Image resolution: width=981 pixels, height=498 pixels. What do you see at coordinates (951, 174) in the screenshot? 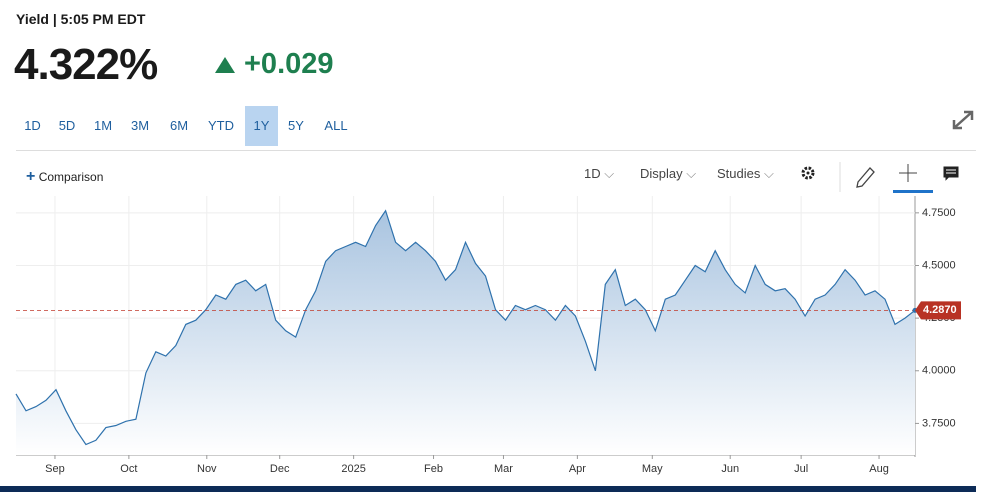
I see `comment-icon` at bounding box center [951, 174].